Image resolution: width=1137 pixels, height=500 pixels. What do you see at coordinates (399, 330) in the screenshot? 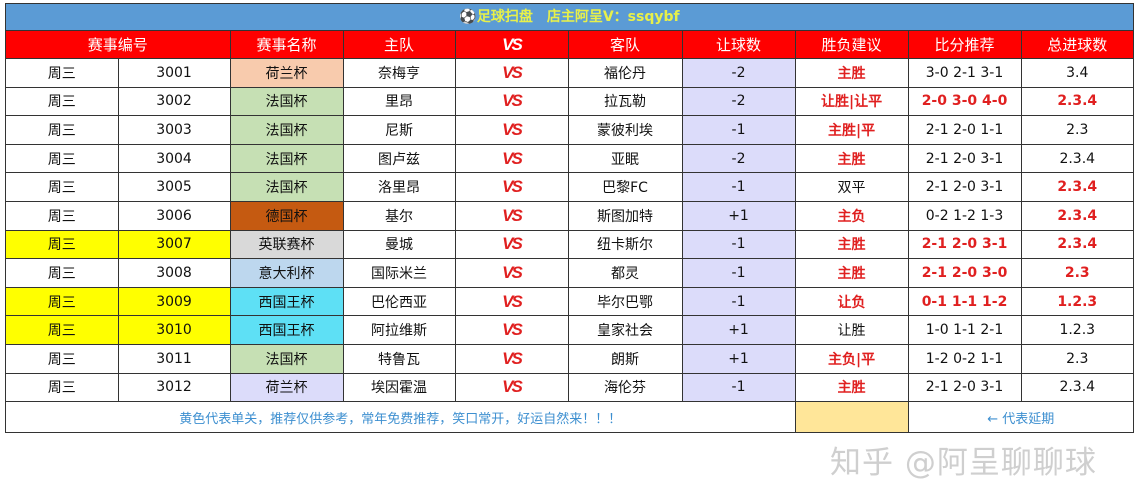
I see `home-team-cell: 阿拉维斯` at bounding box center [399, 330].